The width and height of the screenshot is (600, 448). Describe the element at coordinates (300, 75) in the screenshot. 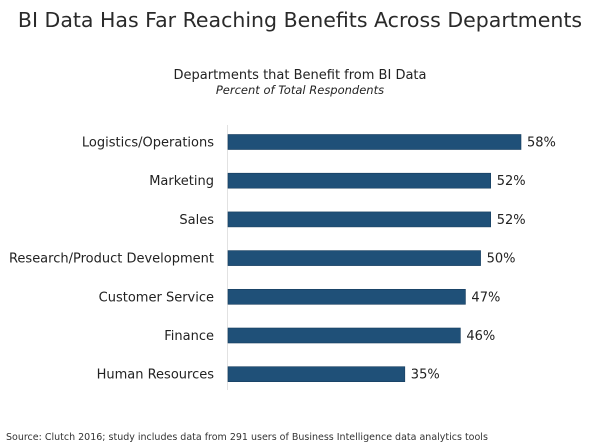

I see `chart-title: Departments that Benefit from BI Data` at that location.